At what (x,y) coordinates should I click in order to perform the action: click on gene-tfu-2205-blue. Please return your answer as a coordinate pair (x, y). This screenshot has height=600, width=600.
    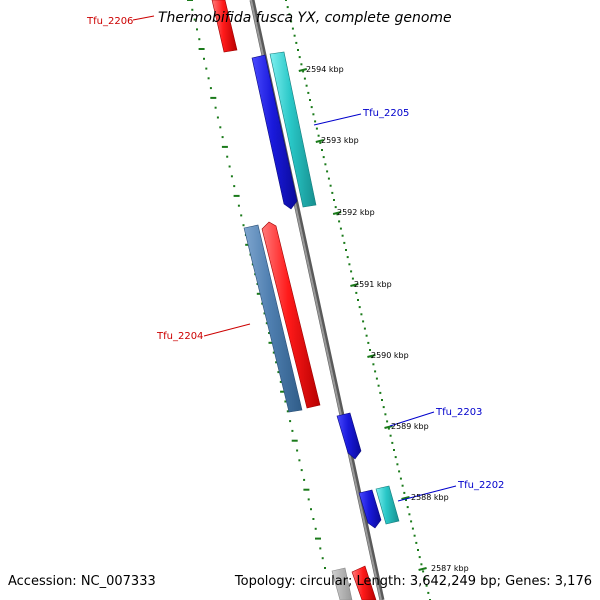
    Looking at the image, I should click on (274, 132).